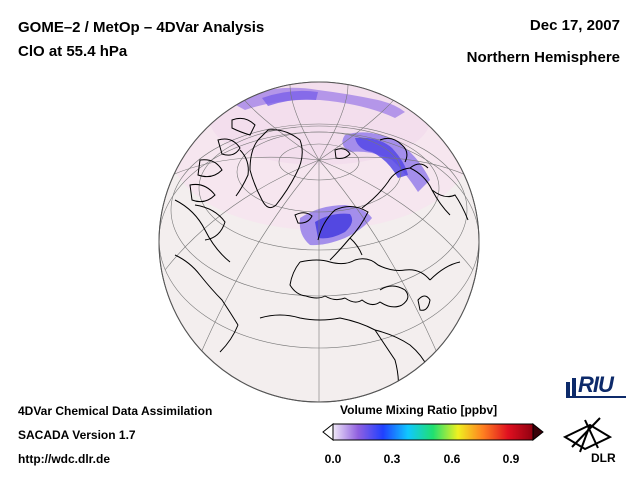 Image resolution: width=640 pixels, height=480 pixels. What do you see at coordinates (73, 51) in the screenshot?
I see `species-label: ClO at 55.4 hPa` at bounding box center [73, 51].